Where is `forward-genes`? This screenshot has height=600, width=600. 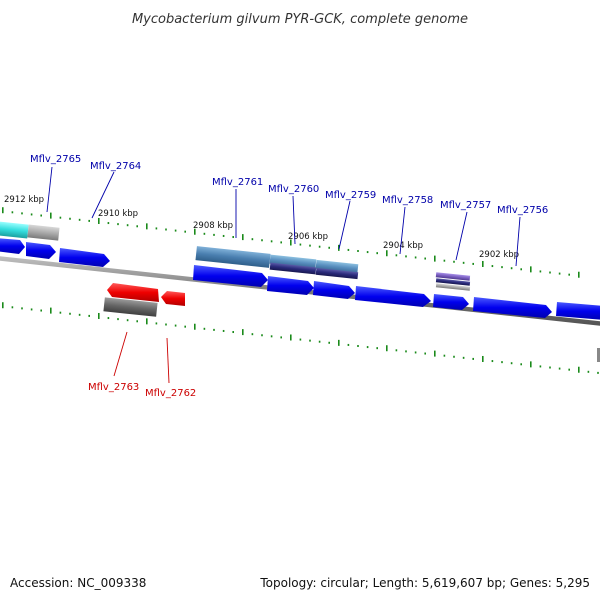
forward-genes is located at coordinates (300, 279).